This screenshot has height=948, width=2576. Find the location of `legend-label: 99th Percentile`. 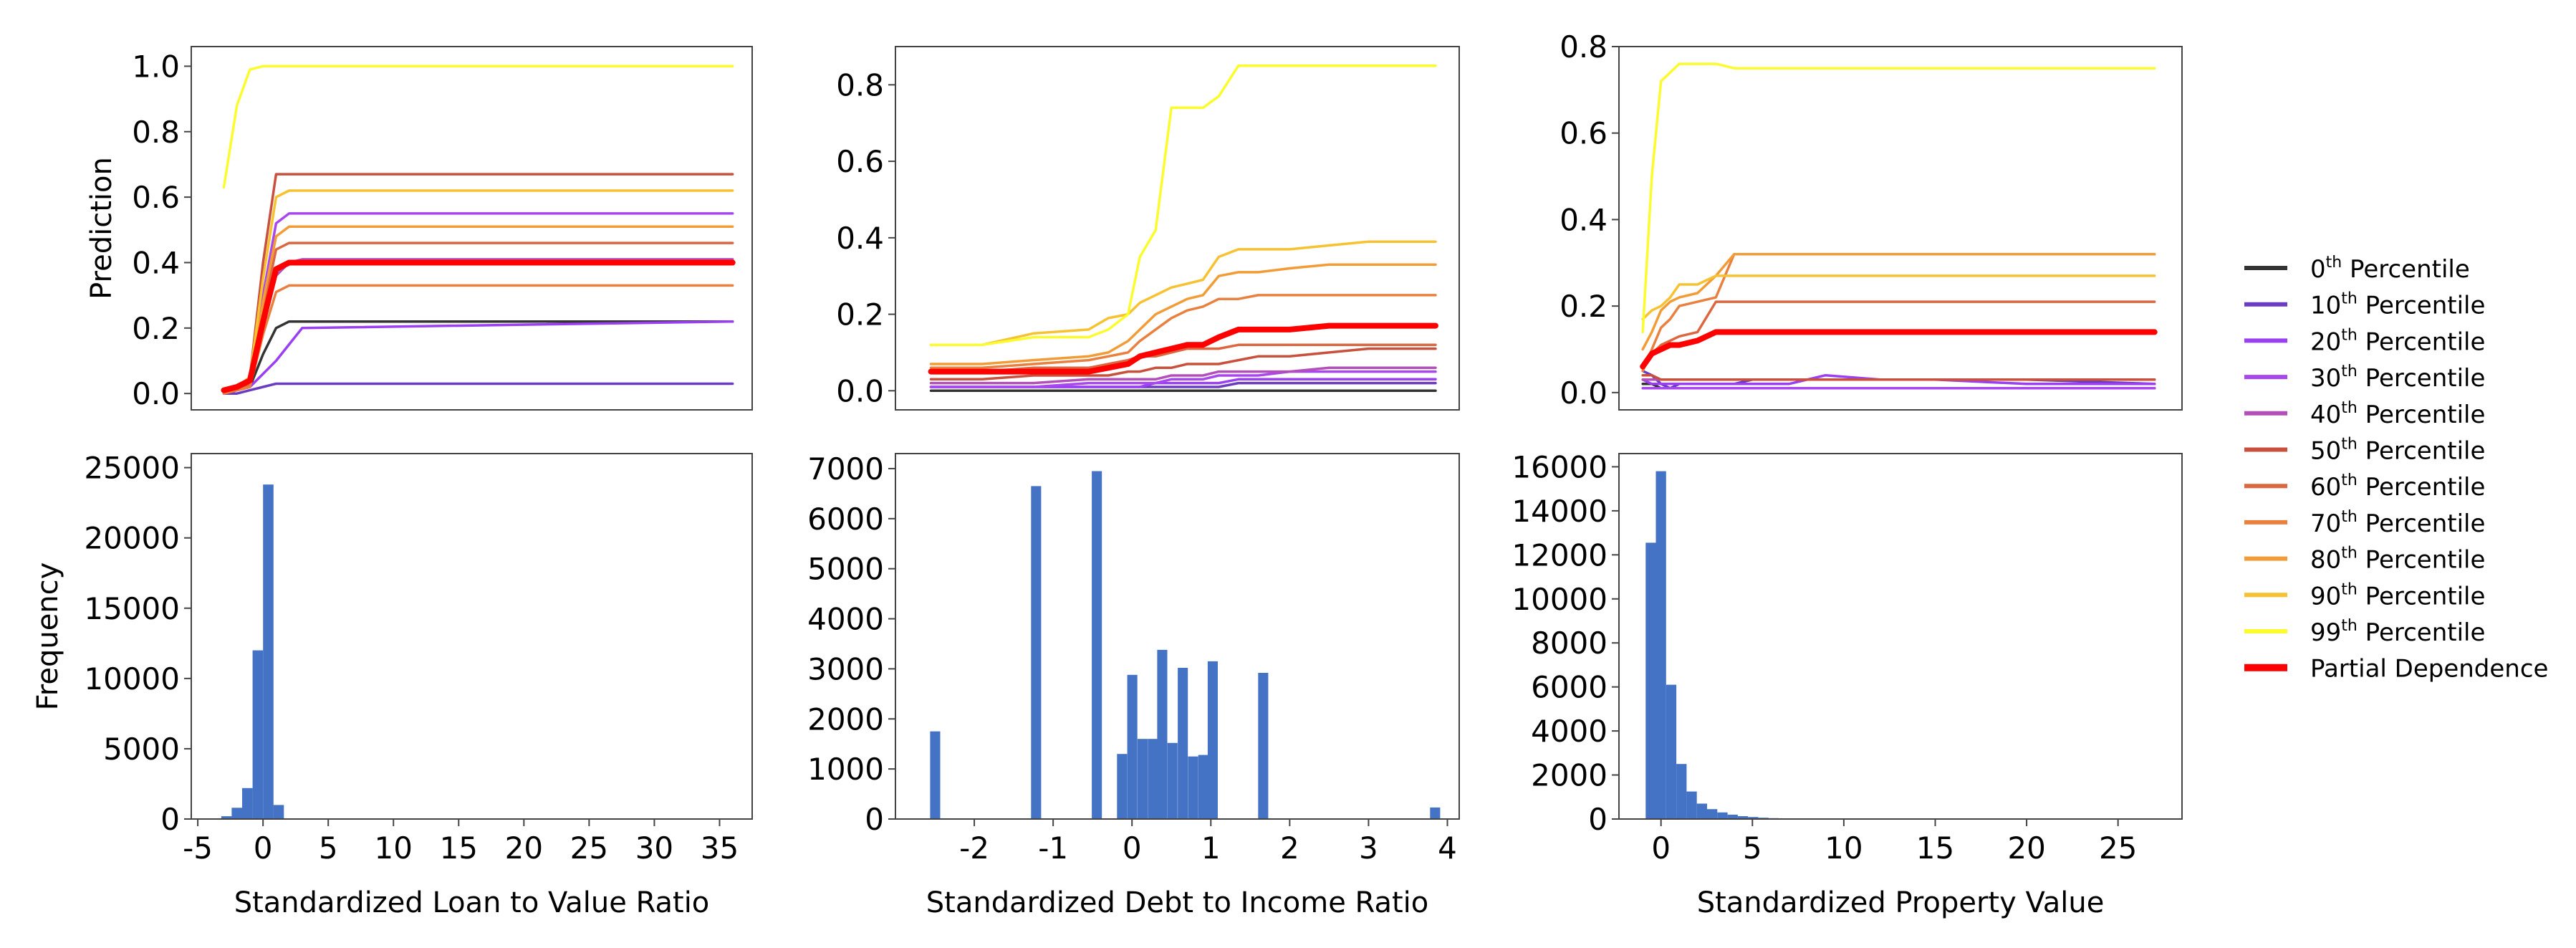

legend-label: 99th Percentile is located at coordinates (2398, 632).